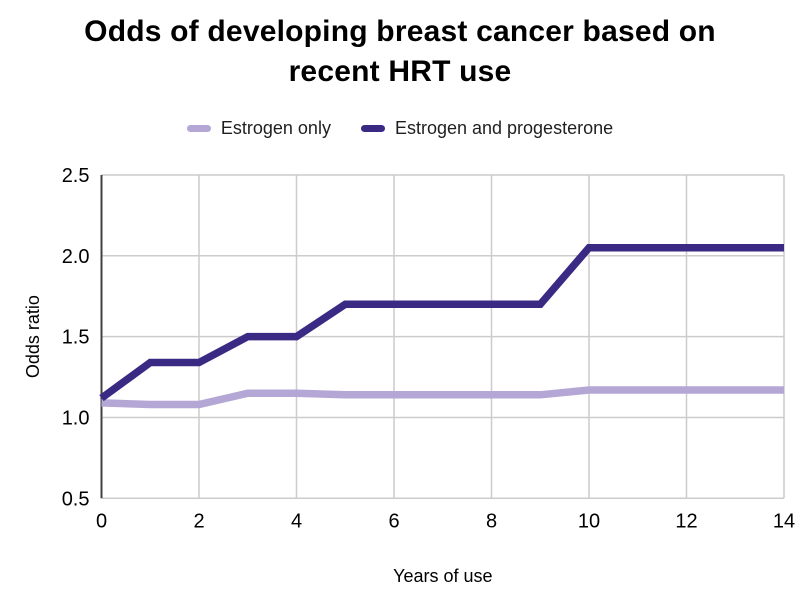 This screenshot has height=595, width=800. What do you see at coordinates (589, 521) in the screenshot?
I see `x-tick-label: 10` at bounding box center [589, 521].